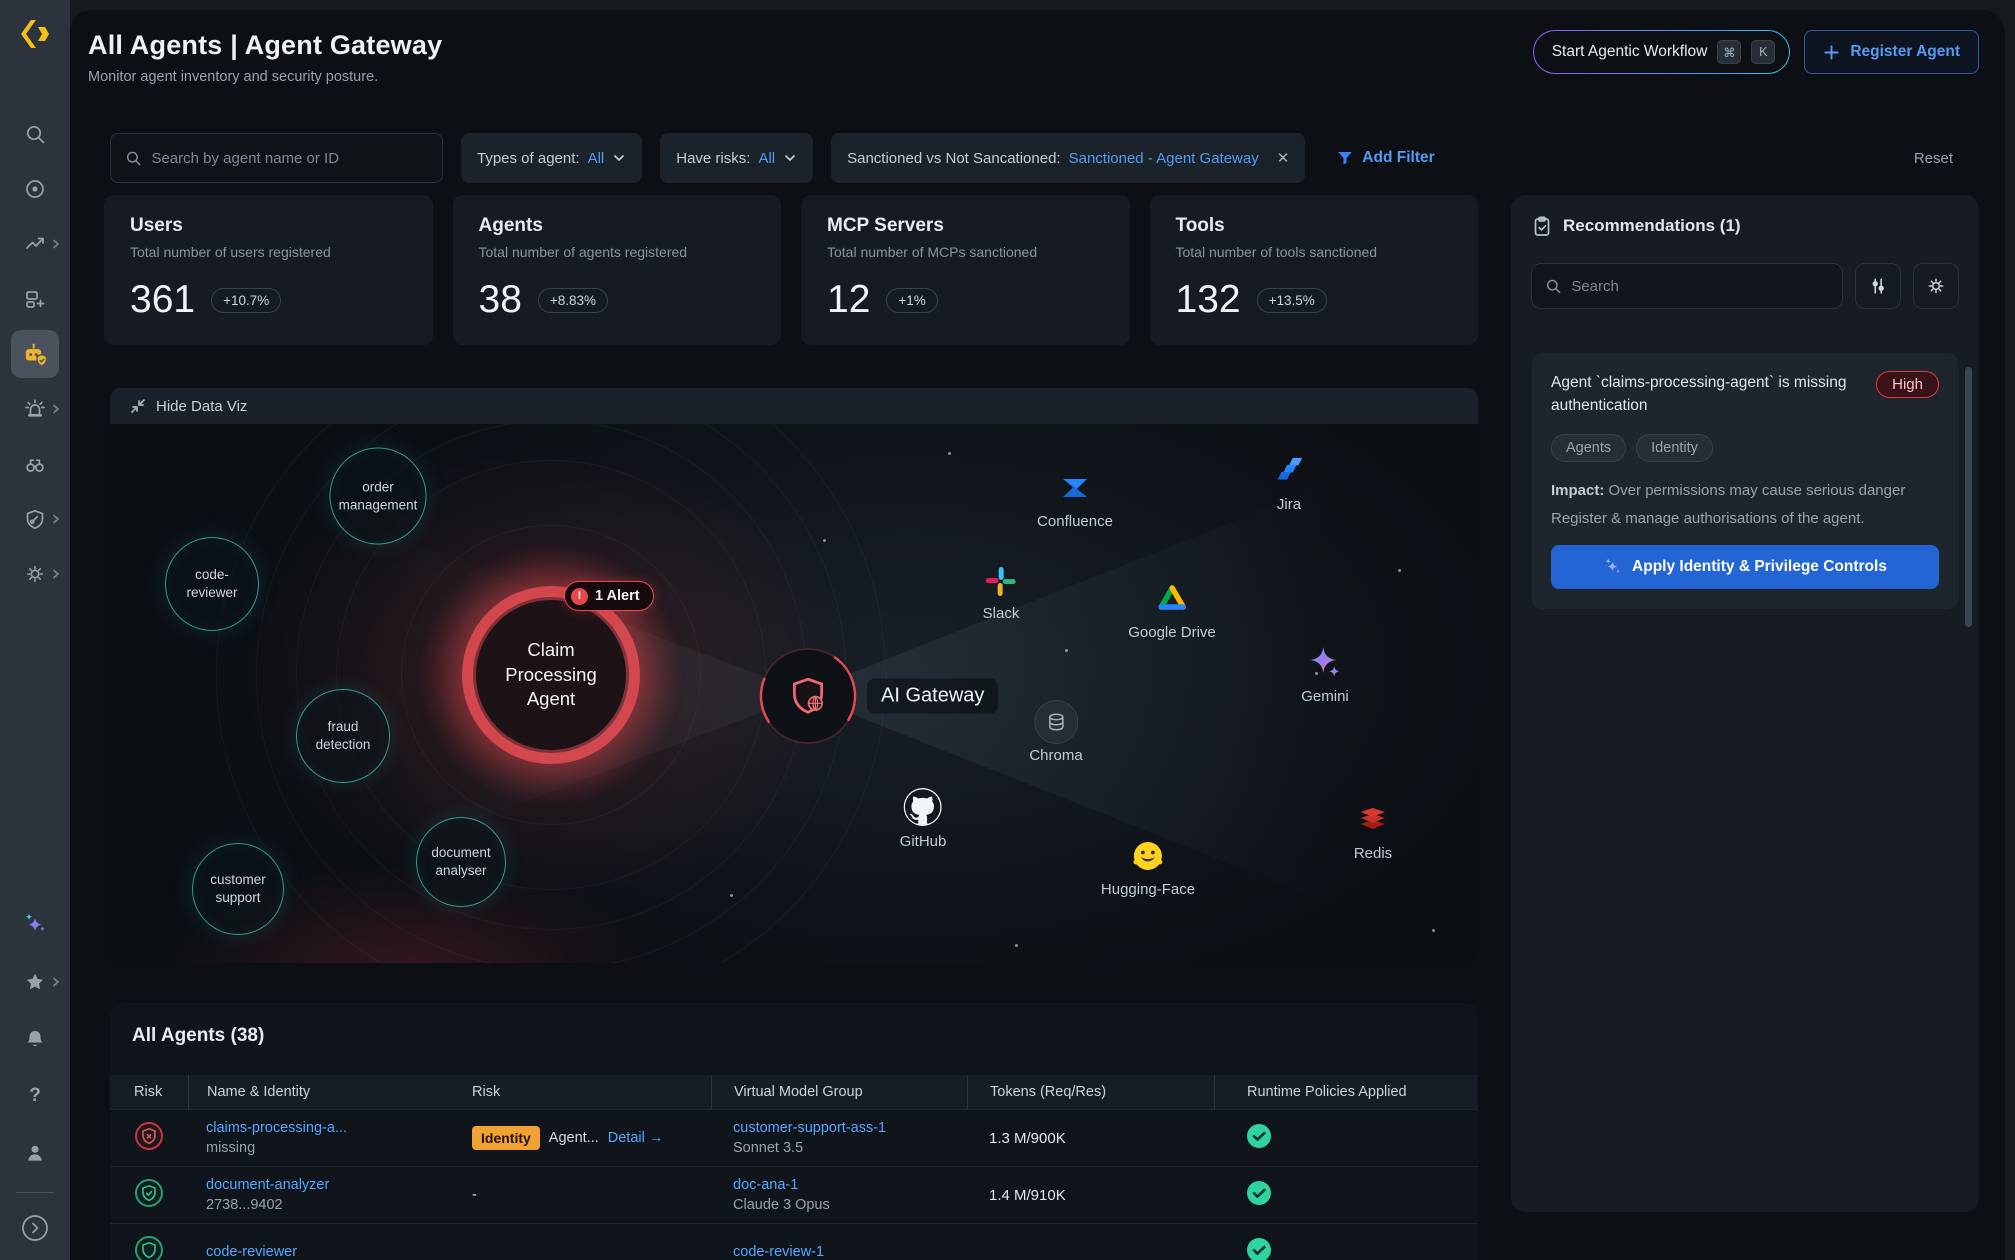  What do you see at coordinates (1878, 286) in the screenshot?
I see `recommendations-filter-button` at bounding box center [1878, 286].